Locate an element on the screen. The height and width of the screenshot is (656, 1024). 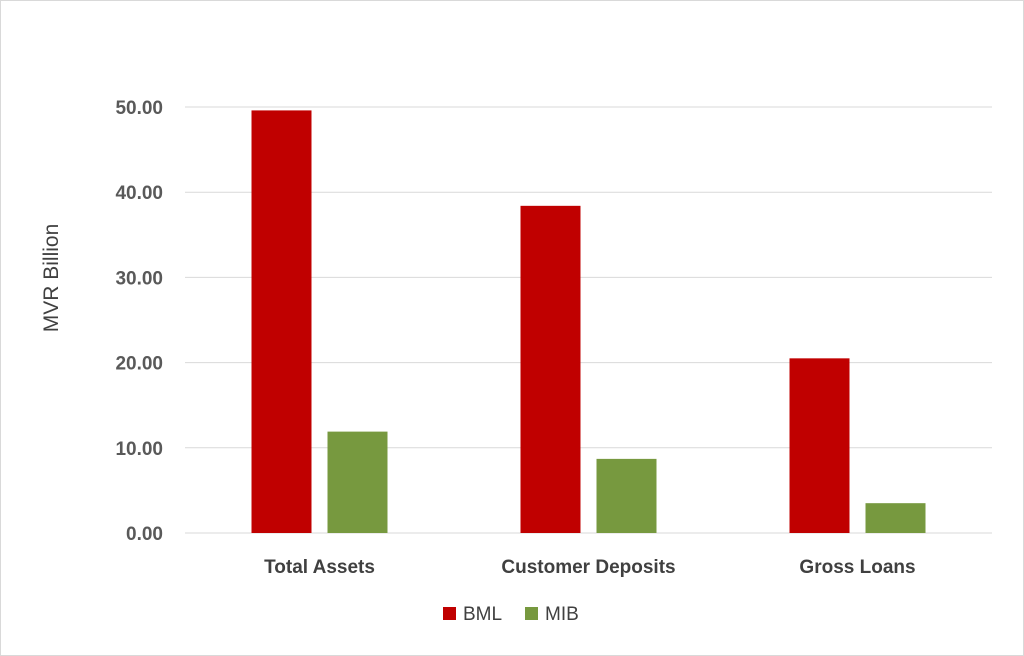
y-axis-ticks: 0.00 10.00 20.00 30.00 40.00 50.00 is located at coordinates (139, 321).